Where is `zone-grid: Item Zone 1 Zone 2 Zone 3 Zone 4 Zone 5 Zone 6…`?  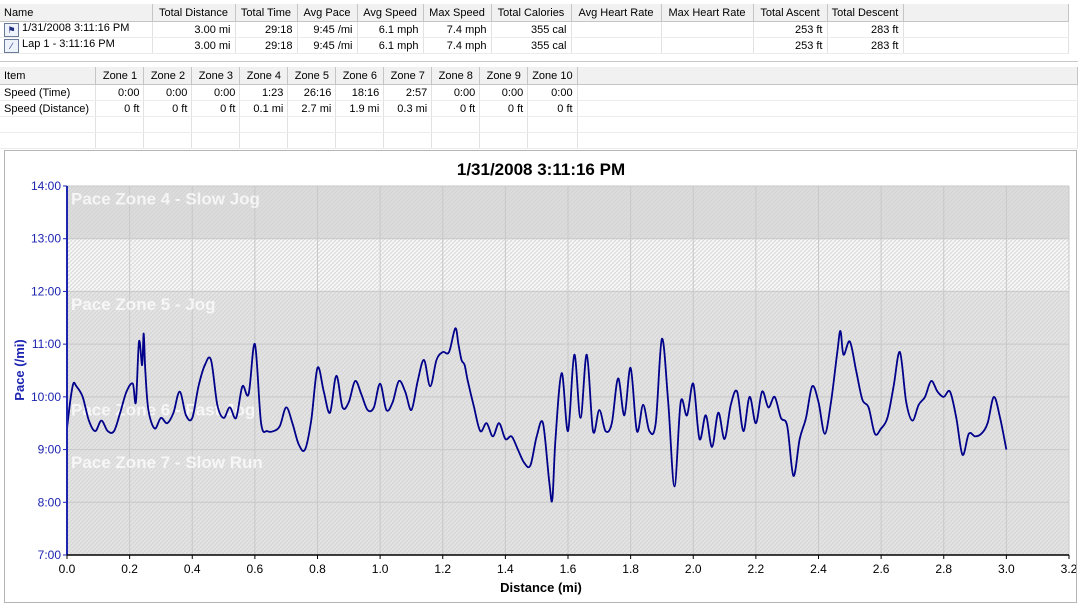
zone-grid: Item Zone 1 Zone 2 Zone 3 Zone 4 Zone 5 Zone 6… is located at coordinates (539, 108).